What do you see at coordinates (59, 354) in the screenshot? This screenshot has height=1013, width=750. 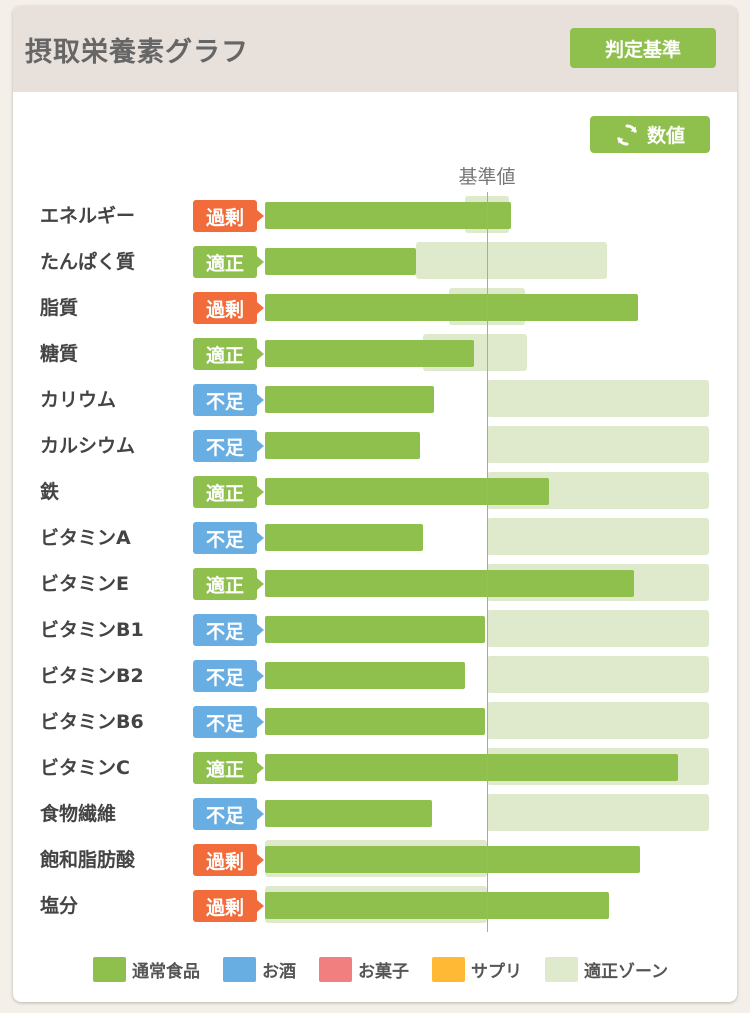 I see `nutrient-label: 糖質` at bounding box center [59, 354].